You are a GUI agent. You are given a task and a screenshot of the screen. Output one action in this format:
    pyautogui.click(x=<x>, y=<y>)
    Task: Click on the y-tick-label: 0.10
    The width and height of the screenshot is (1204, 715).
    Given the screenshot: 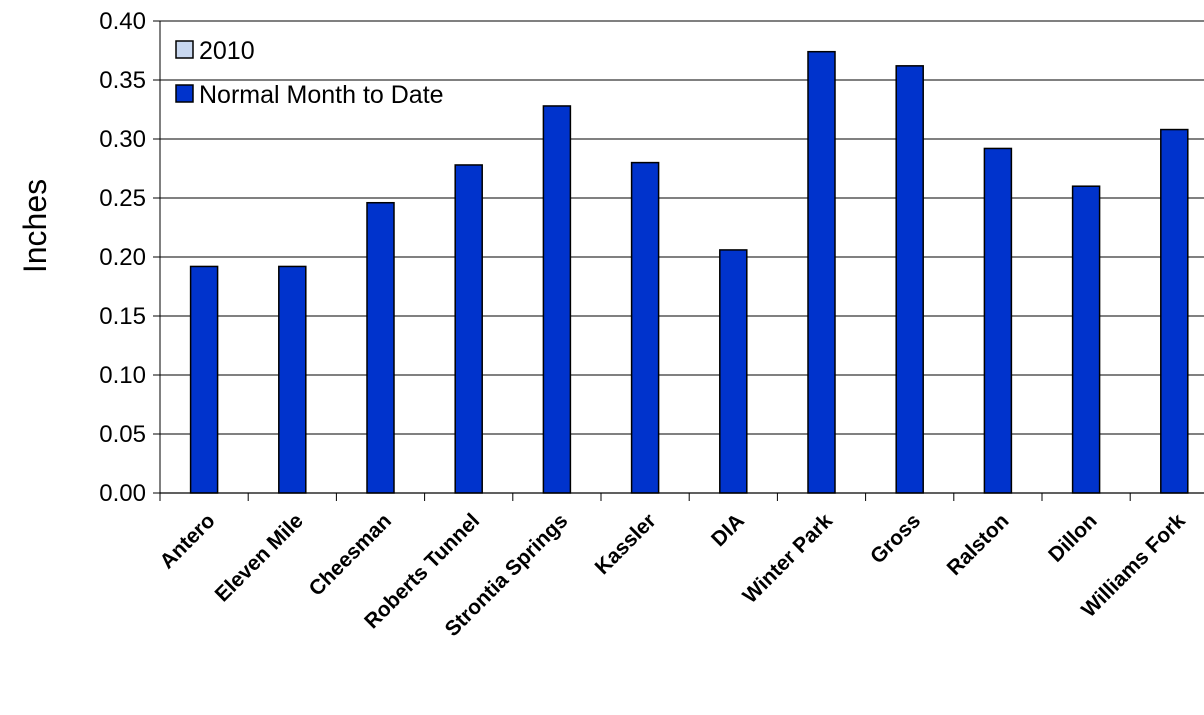 What is the action you would take?
    pyautogui.click(x=122, y=375)
    